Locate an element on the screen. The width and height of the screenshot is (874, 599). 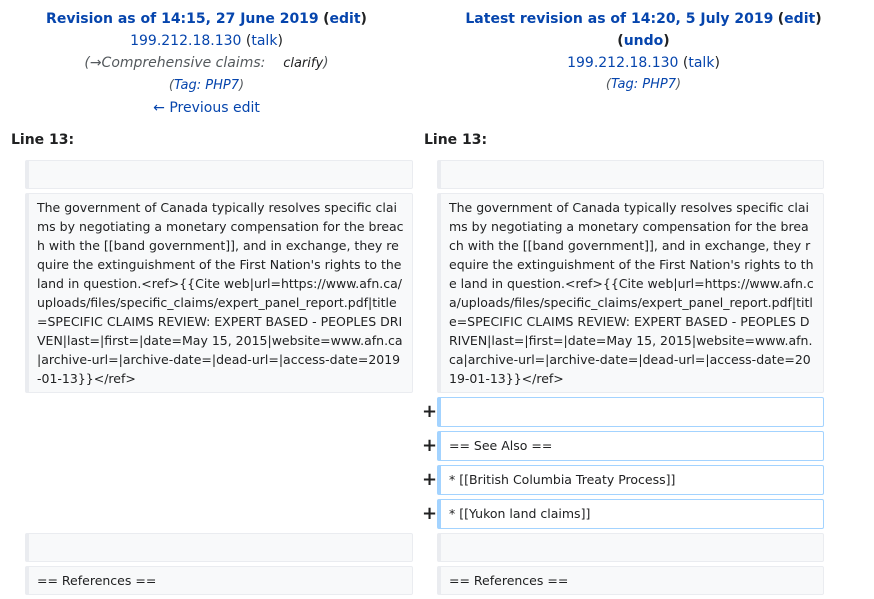
added-marker-3: + is located at coordinates (430, 479).